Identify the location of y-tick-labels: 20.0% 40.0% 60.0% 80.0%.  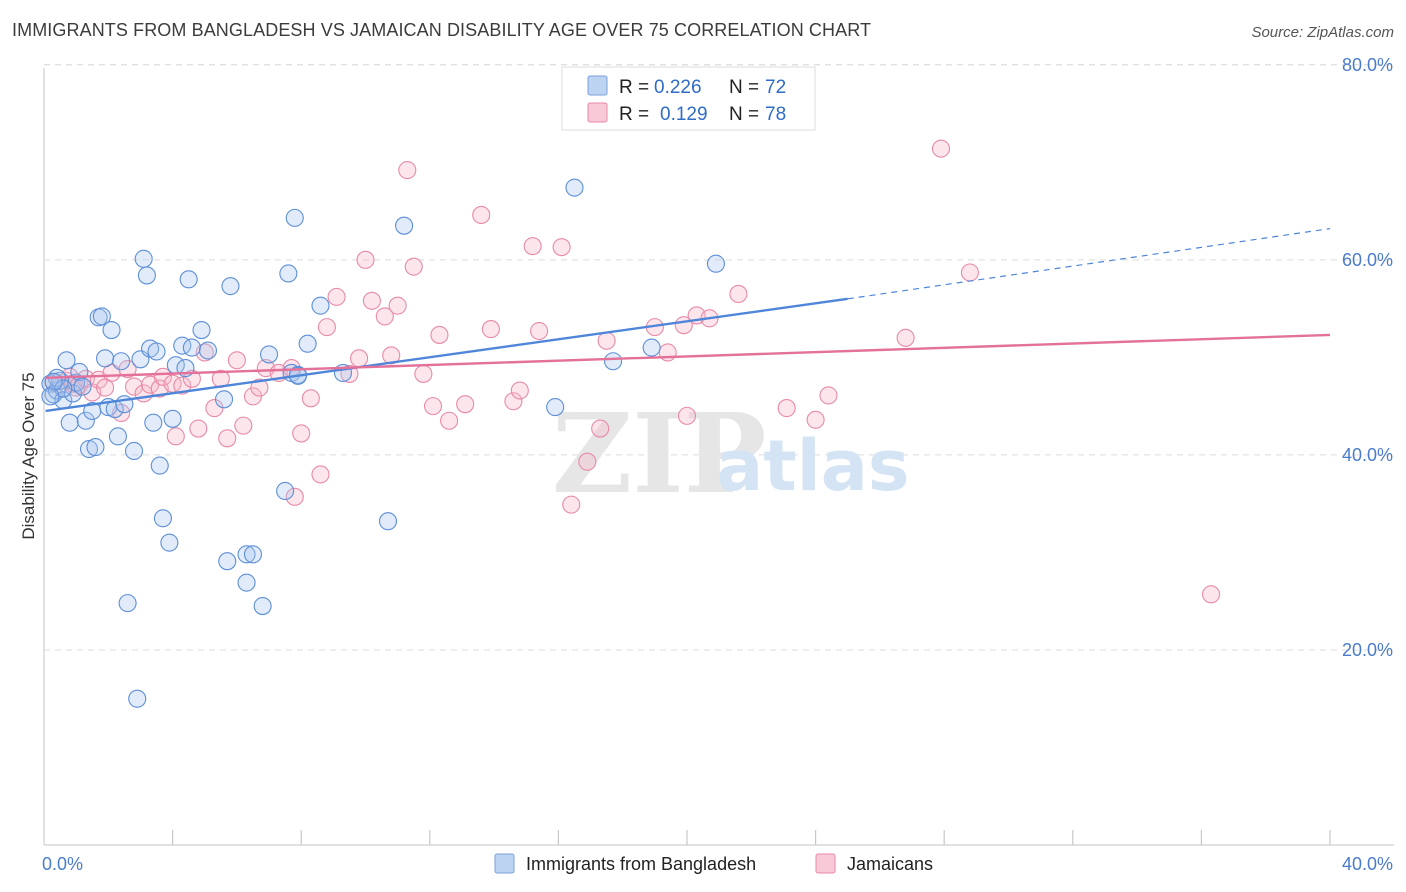
(1367, 357).